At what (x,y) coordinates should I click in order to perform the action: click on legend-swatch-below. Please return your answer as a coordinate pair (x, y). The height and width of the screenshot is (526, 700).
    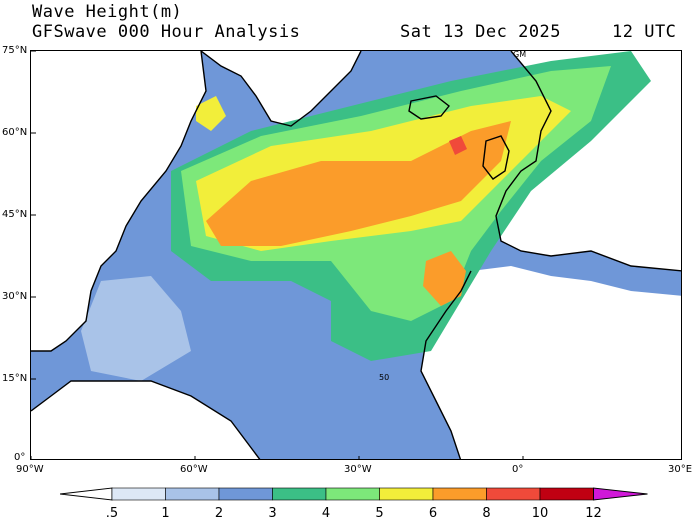
    Looking at the image, I should click on (86, 494).